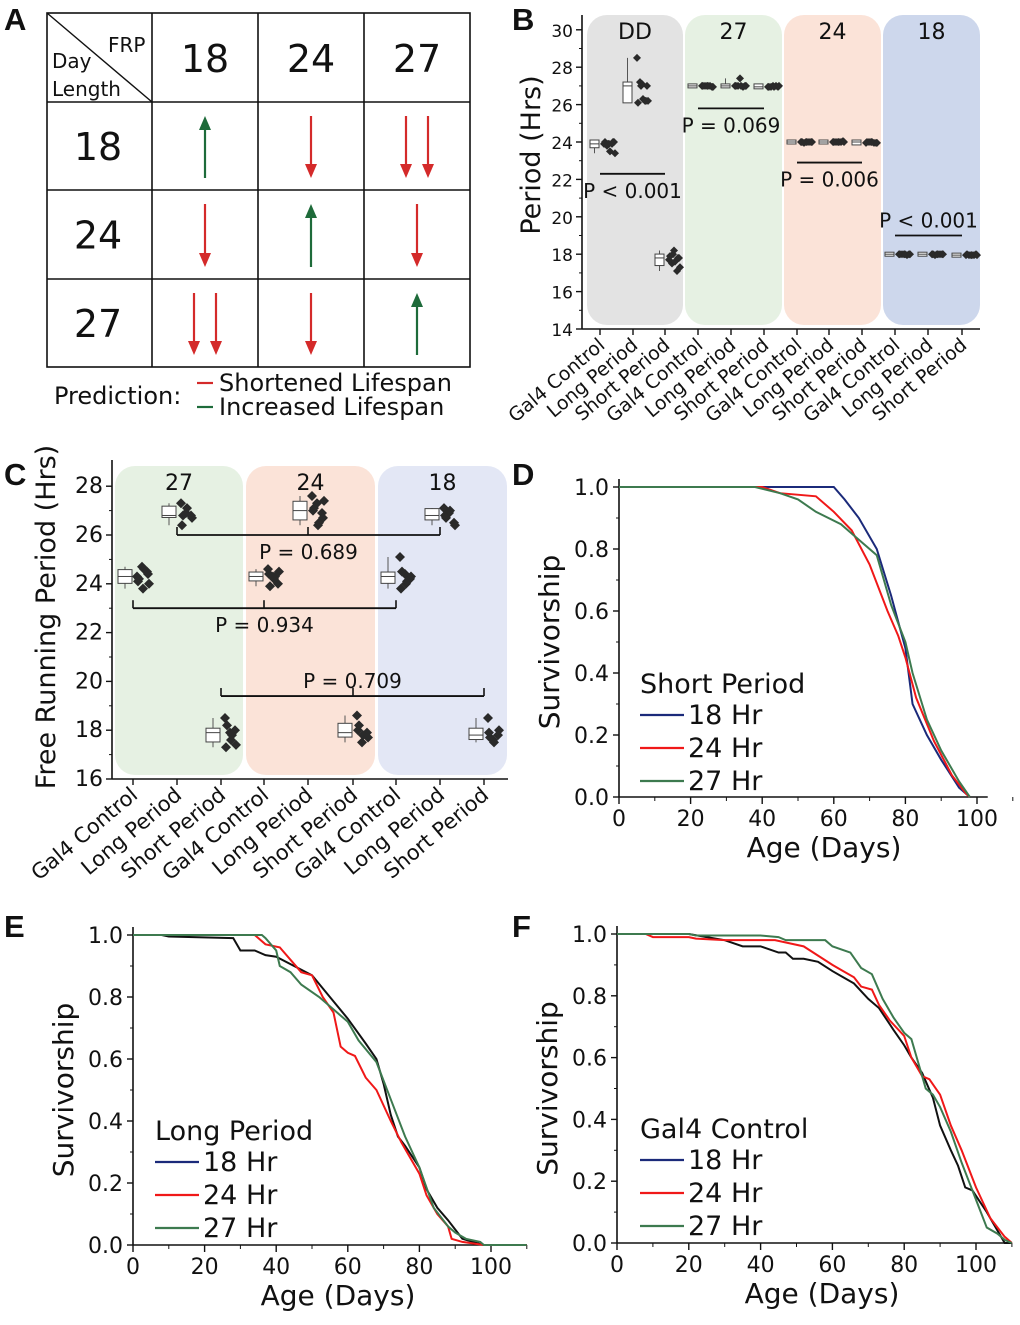 The height and width of the screenshot is (1325, 1020). I want to click on group-label: 27, so click(734, 32).